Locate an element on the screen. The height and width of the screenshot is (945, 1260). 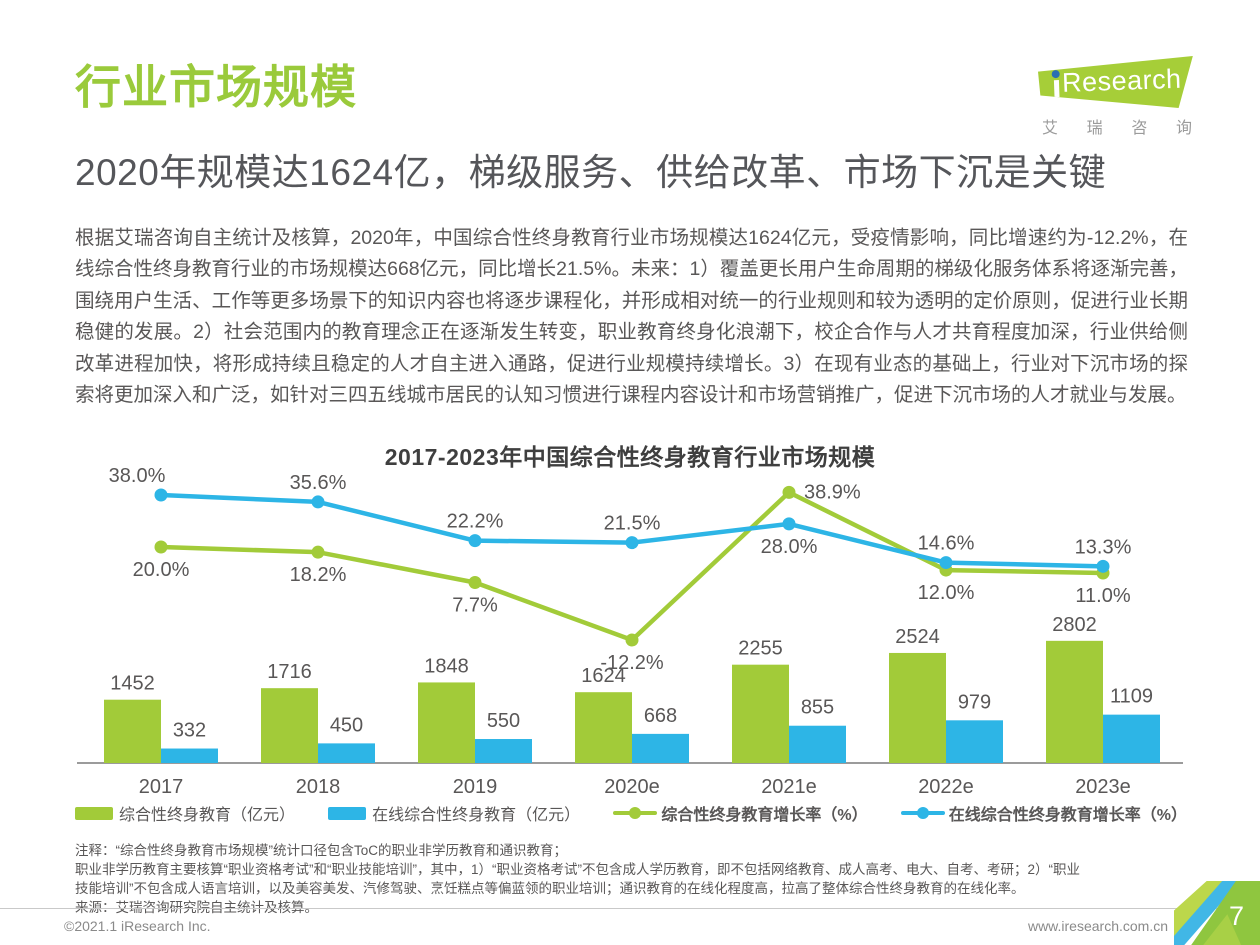
x-axis-label: 2018 is located at coordinates (318, 787).